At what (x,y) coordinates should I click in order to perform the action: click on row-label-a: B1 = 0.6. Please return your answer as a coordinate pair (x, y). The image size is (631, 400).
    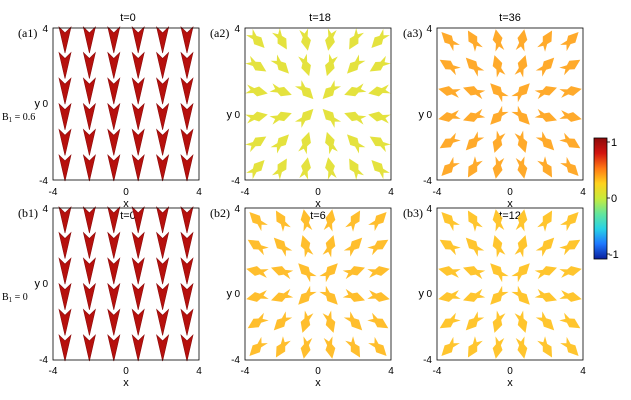
    Looking at the image, I should click on (18, 118).